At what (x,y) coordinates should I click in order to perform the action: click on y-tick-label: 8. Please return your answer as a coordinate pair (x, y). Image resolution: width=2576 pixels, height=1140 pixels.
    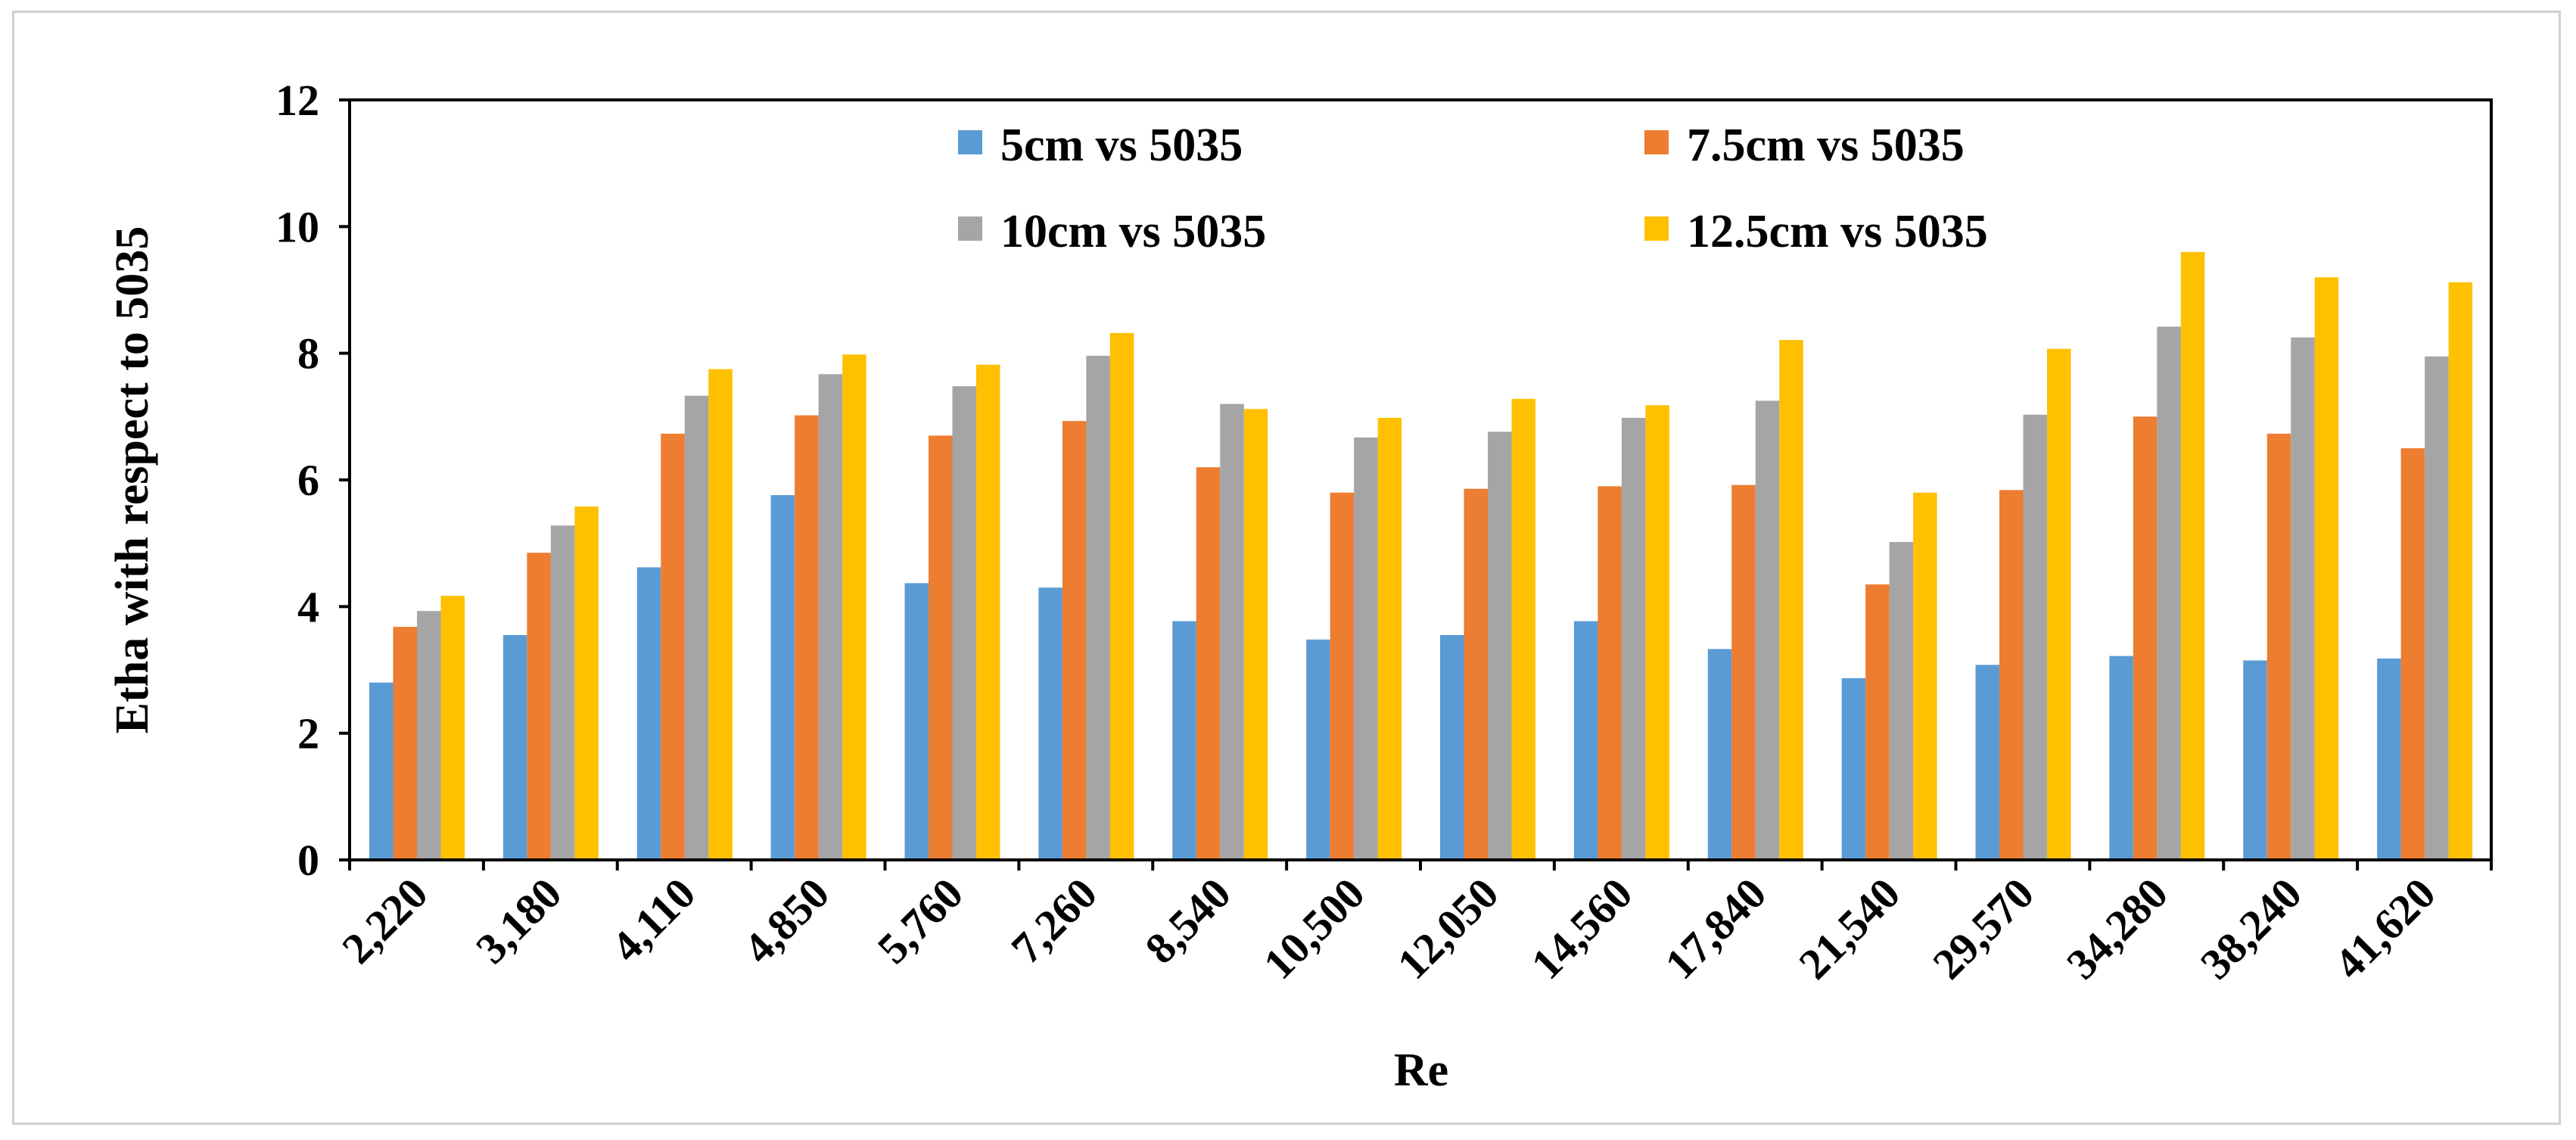
    Looking at the image, I should click on (308, 354).